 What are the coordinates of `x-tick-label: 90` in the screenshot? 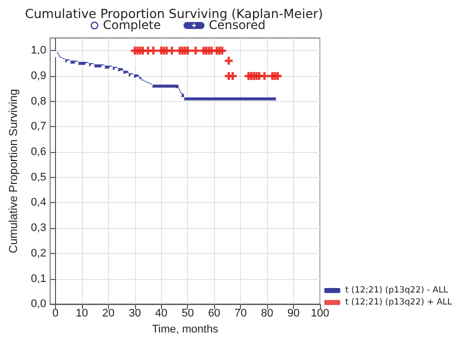 It's located at (293, 314).